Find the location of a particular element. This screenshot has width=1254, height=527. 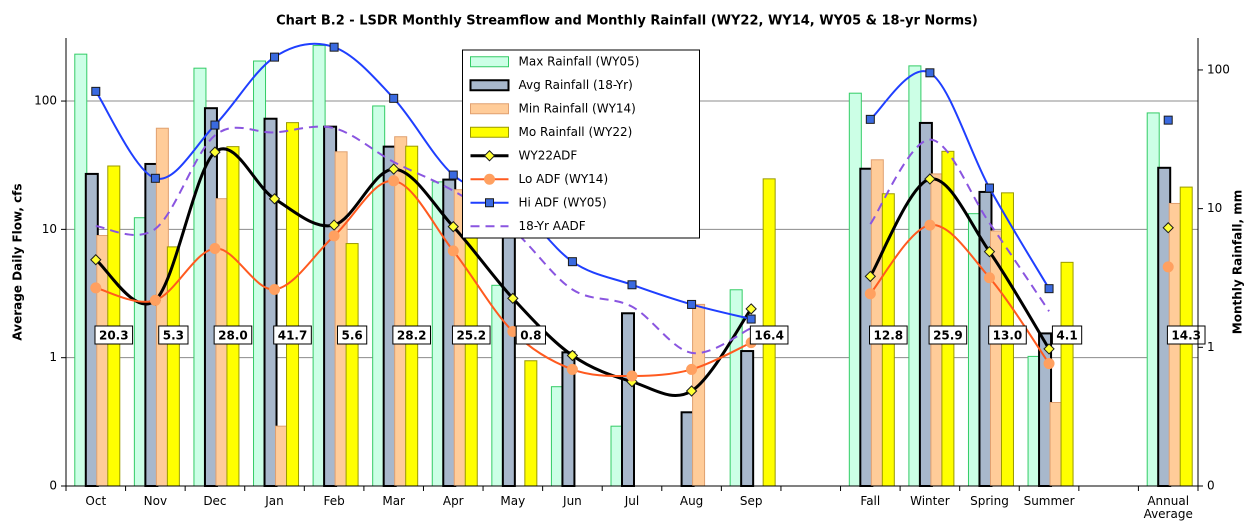

y-tick-label: 0 is located at coordinates (53, 486).